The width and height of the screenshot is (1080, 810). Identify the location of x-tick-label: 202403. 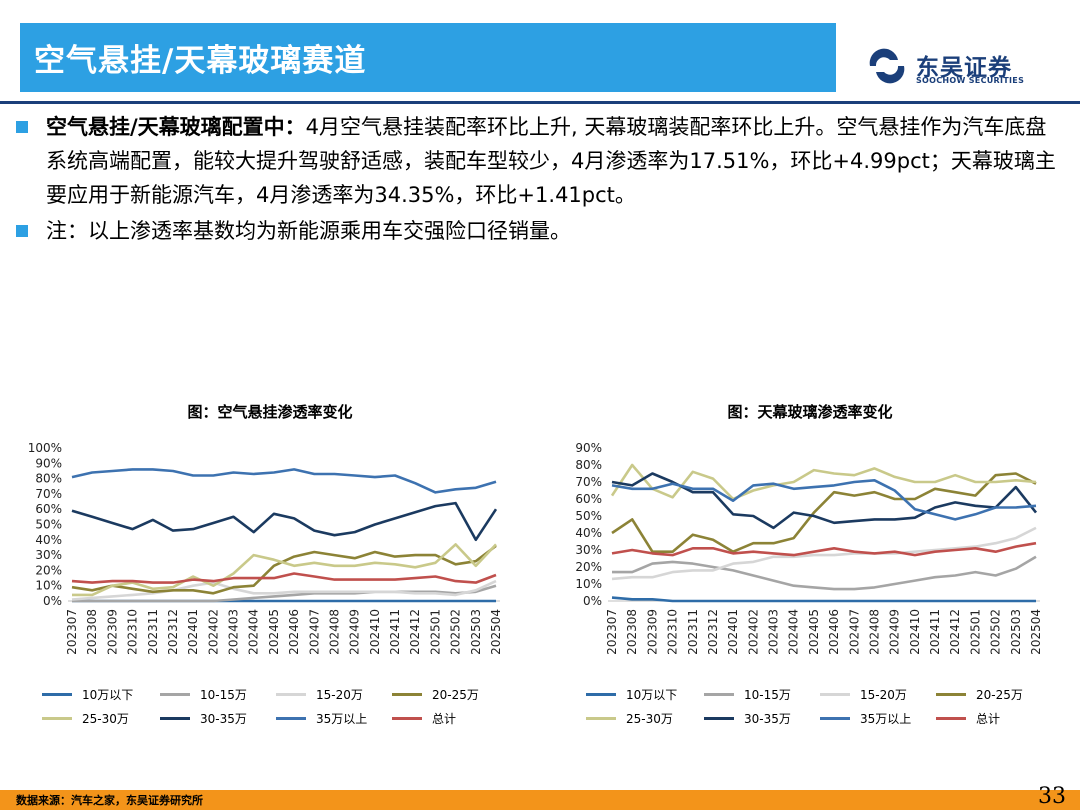
(234, 632).